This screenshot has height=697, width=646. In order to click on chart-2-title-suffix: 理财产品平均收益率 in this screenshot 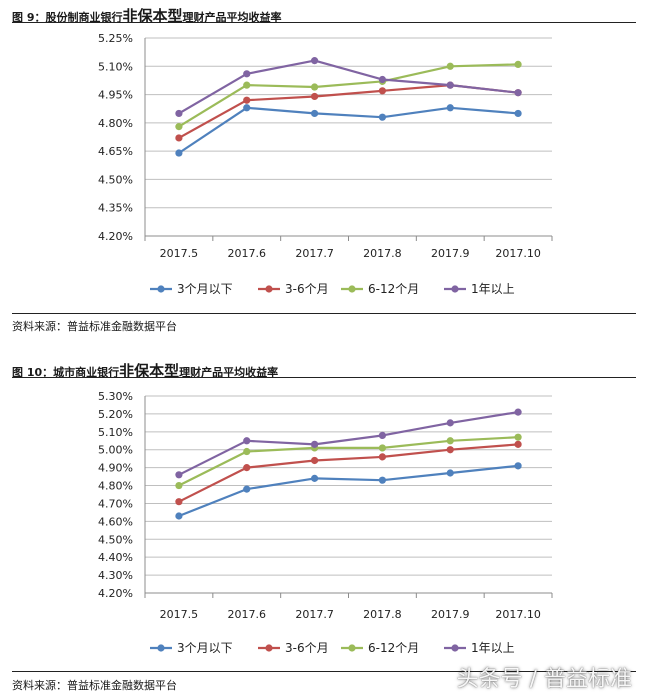, I will do `click(229, 372)`.